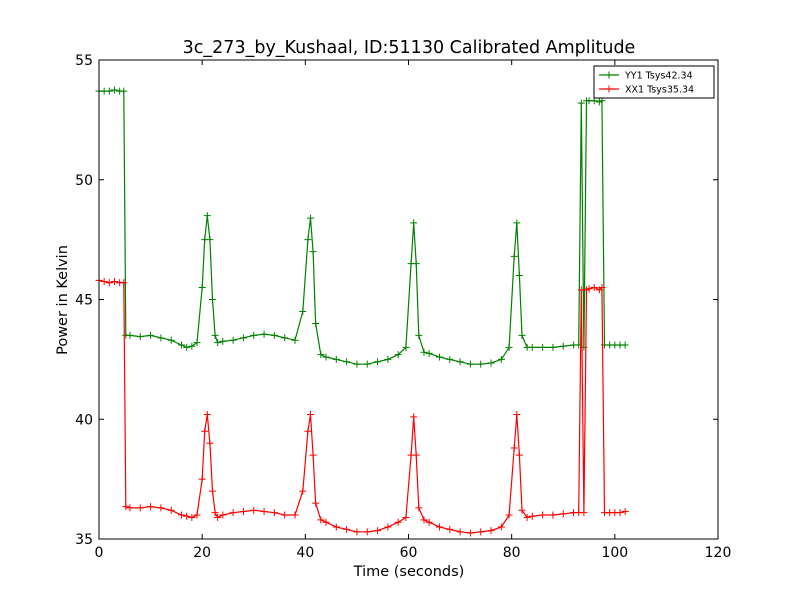  I want to click on y-tick-label: 45, so click(84, 301).